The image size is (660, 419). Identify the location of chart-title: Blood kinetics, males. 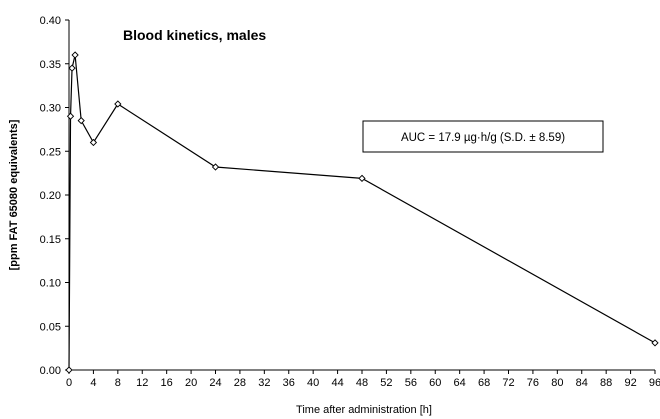
(194, 35).